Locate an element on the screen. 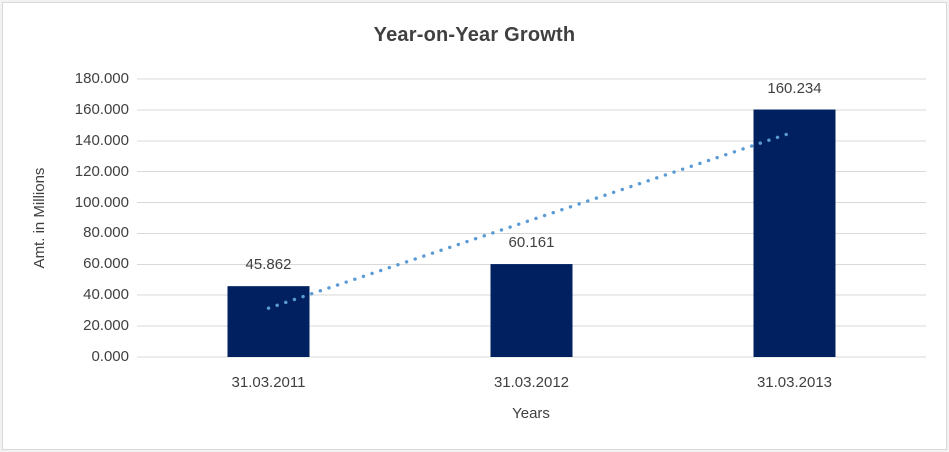 This screenshot has height=452, width=949. chart-title: Year-on-Year Growth is located at coordinates (474, 35).